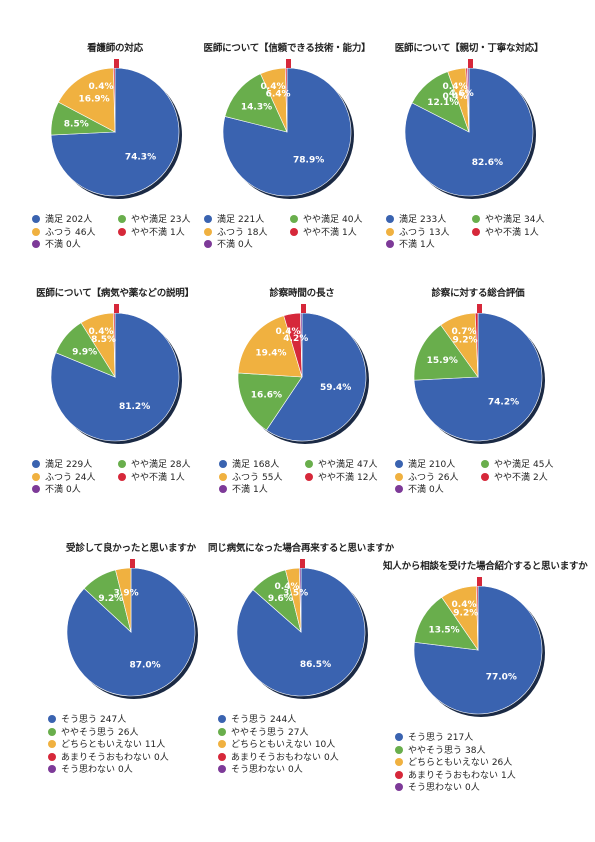 The height and width of the screenshot is (842, 595). What do you see at coordinates (443, 630) in the screenshot?
I see `pie-percent-label: 13.5%` at bounding box center [443, 630].